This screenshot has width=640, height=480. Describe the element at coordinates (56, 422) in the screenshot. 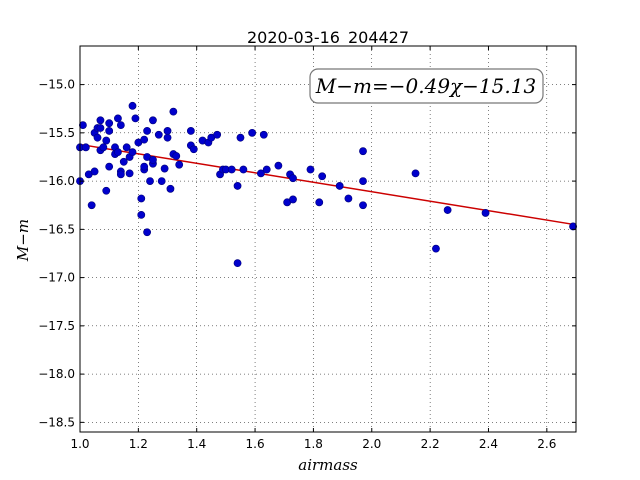

I see `y-tick-label: −18.5` at that location.